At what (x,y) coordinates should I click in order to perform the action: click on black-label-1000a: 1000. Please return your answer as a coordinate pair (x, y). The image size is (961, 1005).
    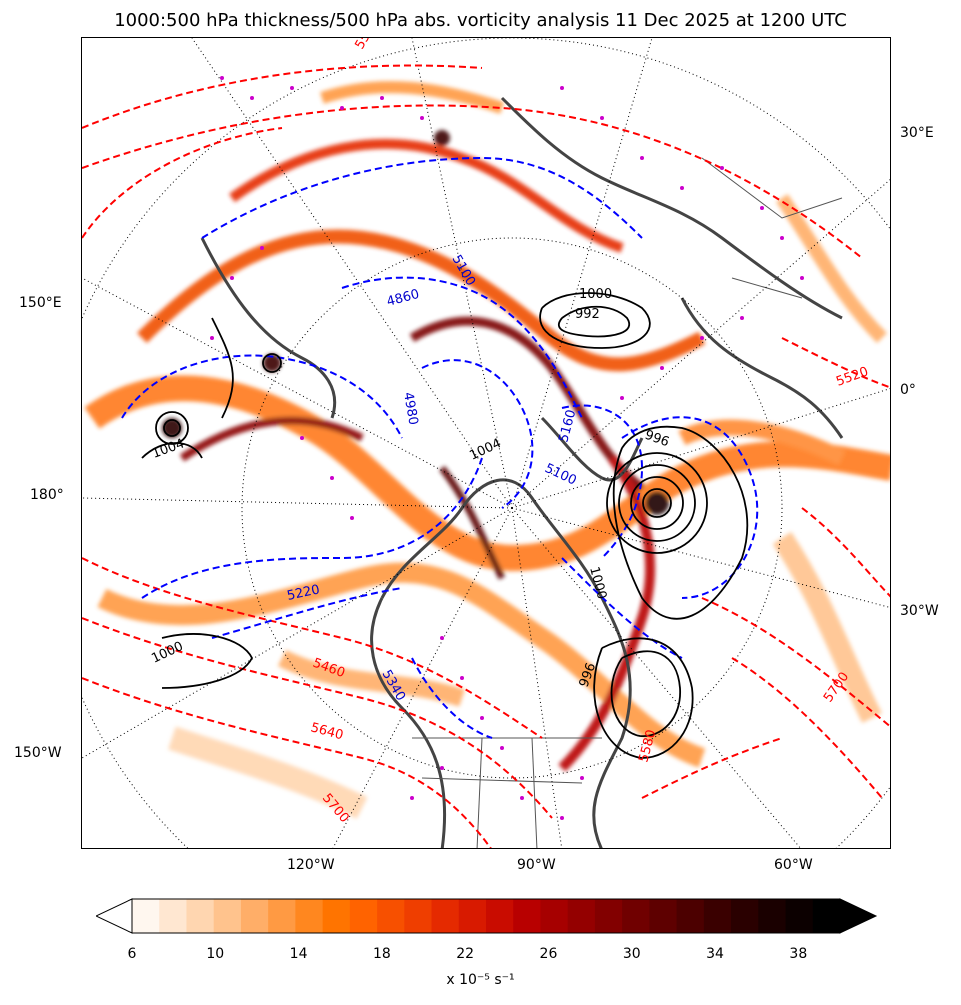
    Looking at the image, I should click on (595, 294).